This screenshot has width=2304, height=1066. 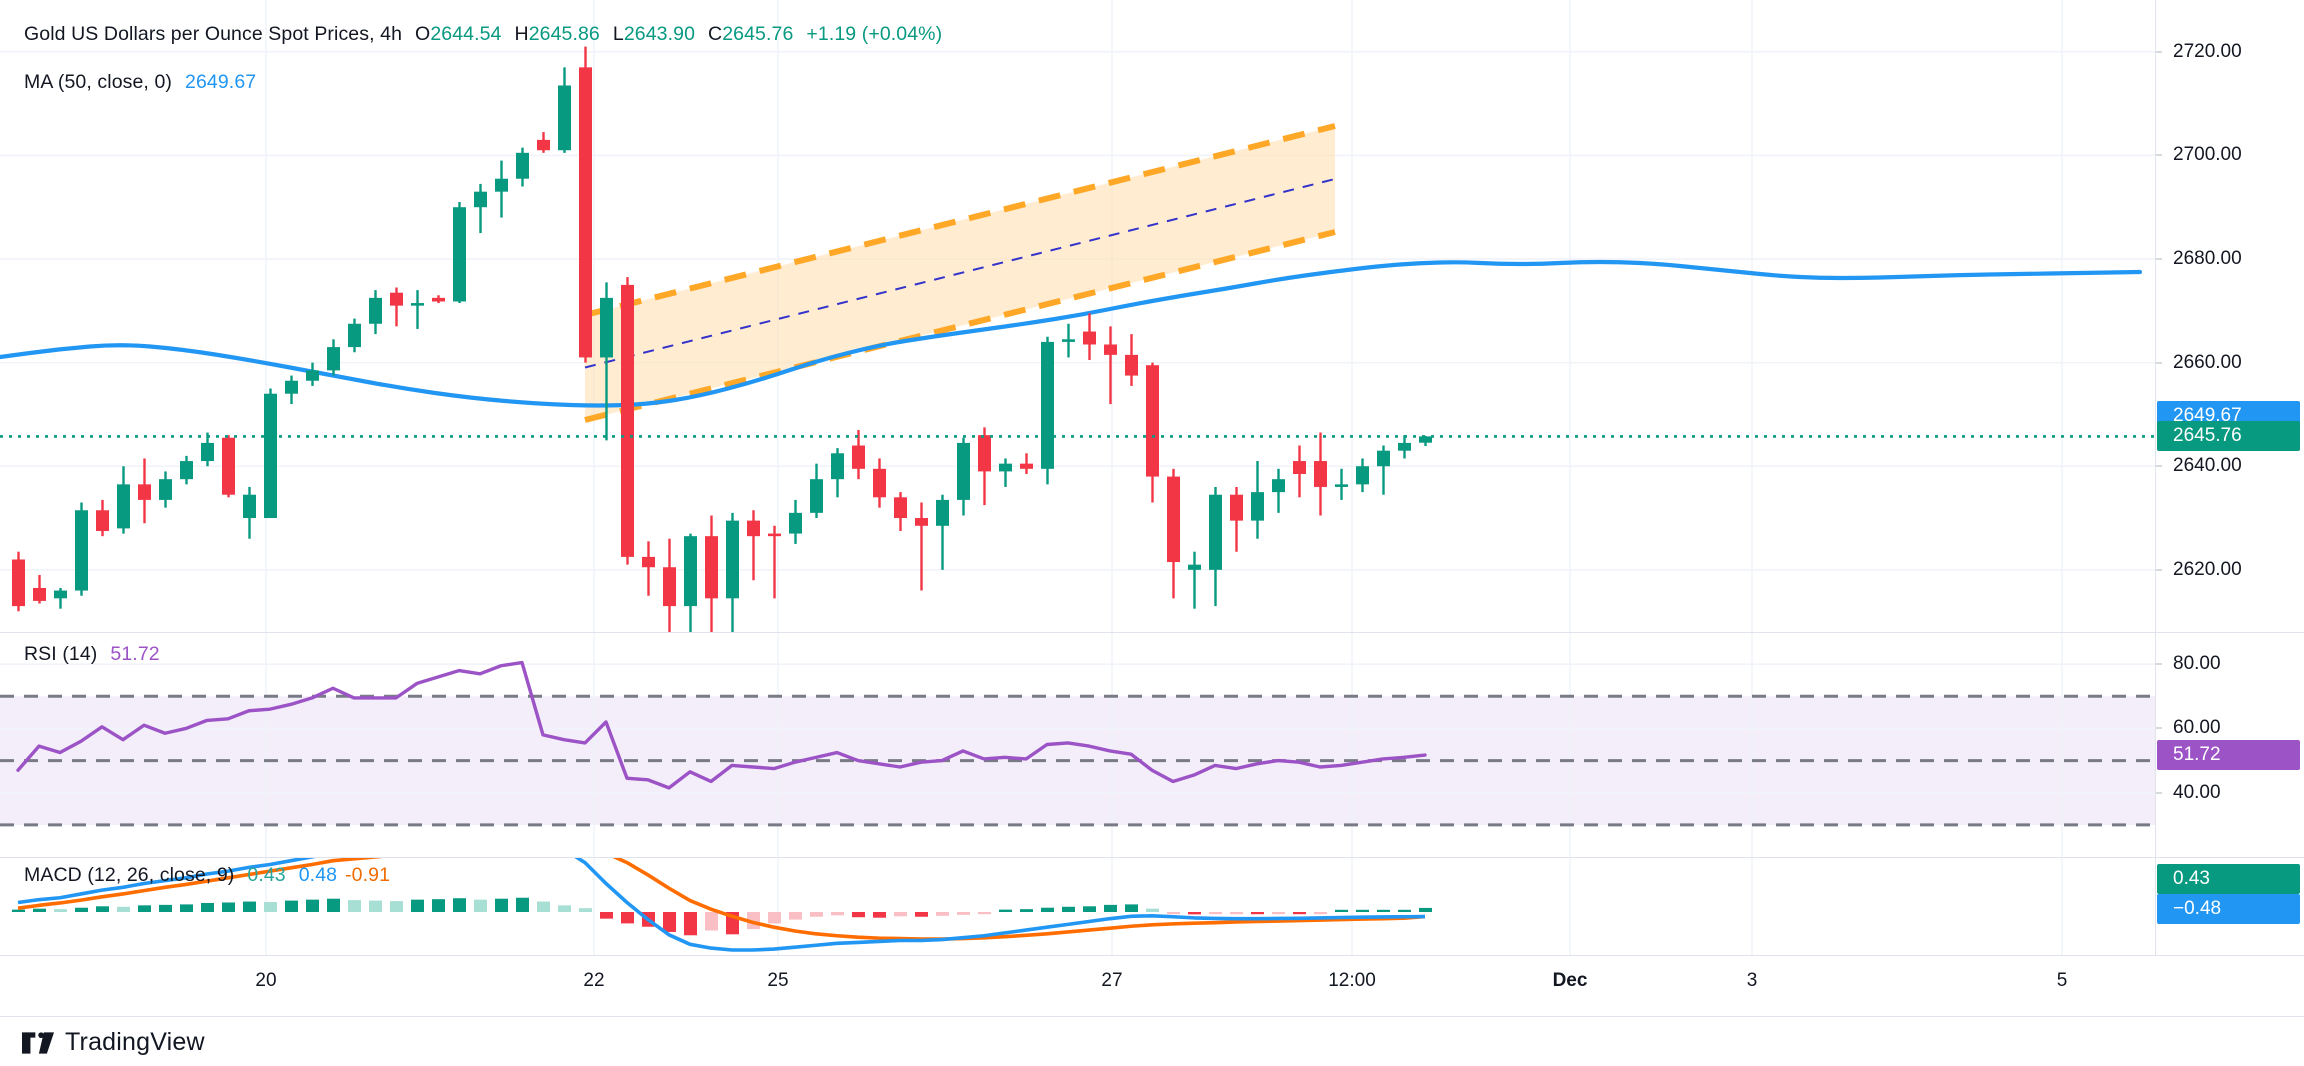 I want to click on macd-axis: 0.43 −0.48, so click(x=2229, y=906).